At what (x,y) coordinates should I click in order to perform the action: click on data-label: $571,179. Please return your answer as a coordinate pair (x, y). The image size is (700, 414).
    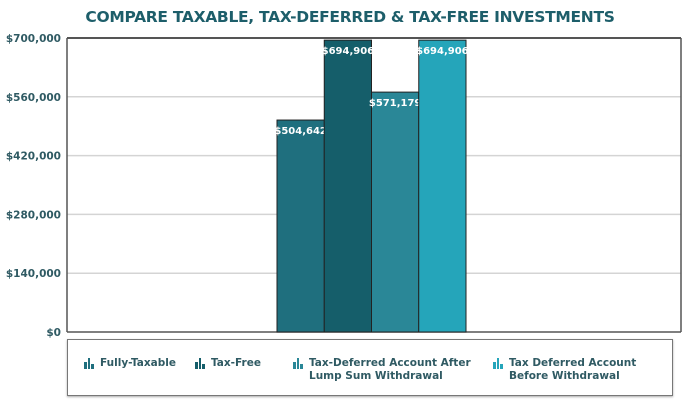
    Looking at the image, I should click on (395, 103).